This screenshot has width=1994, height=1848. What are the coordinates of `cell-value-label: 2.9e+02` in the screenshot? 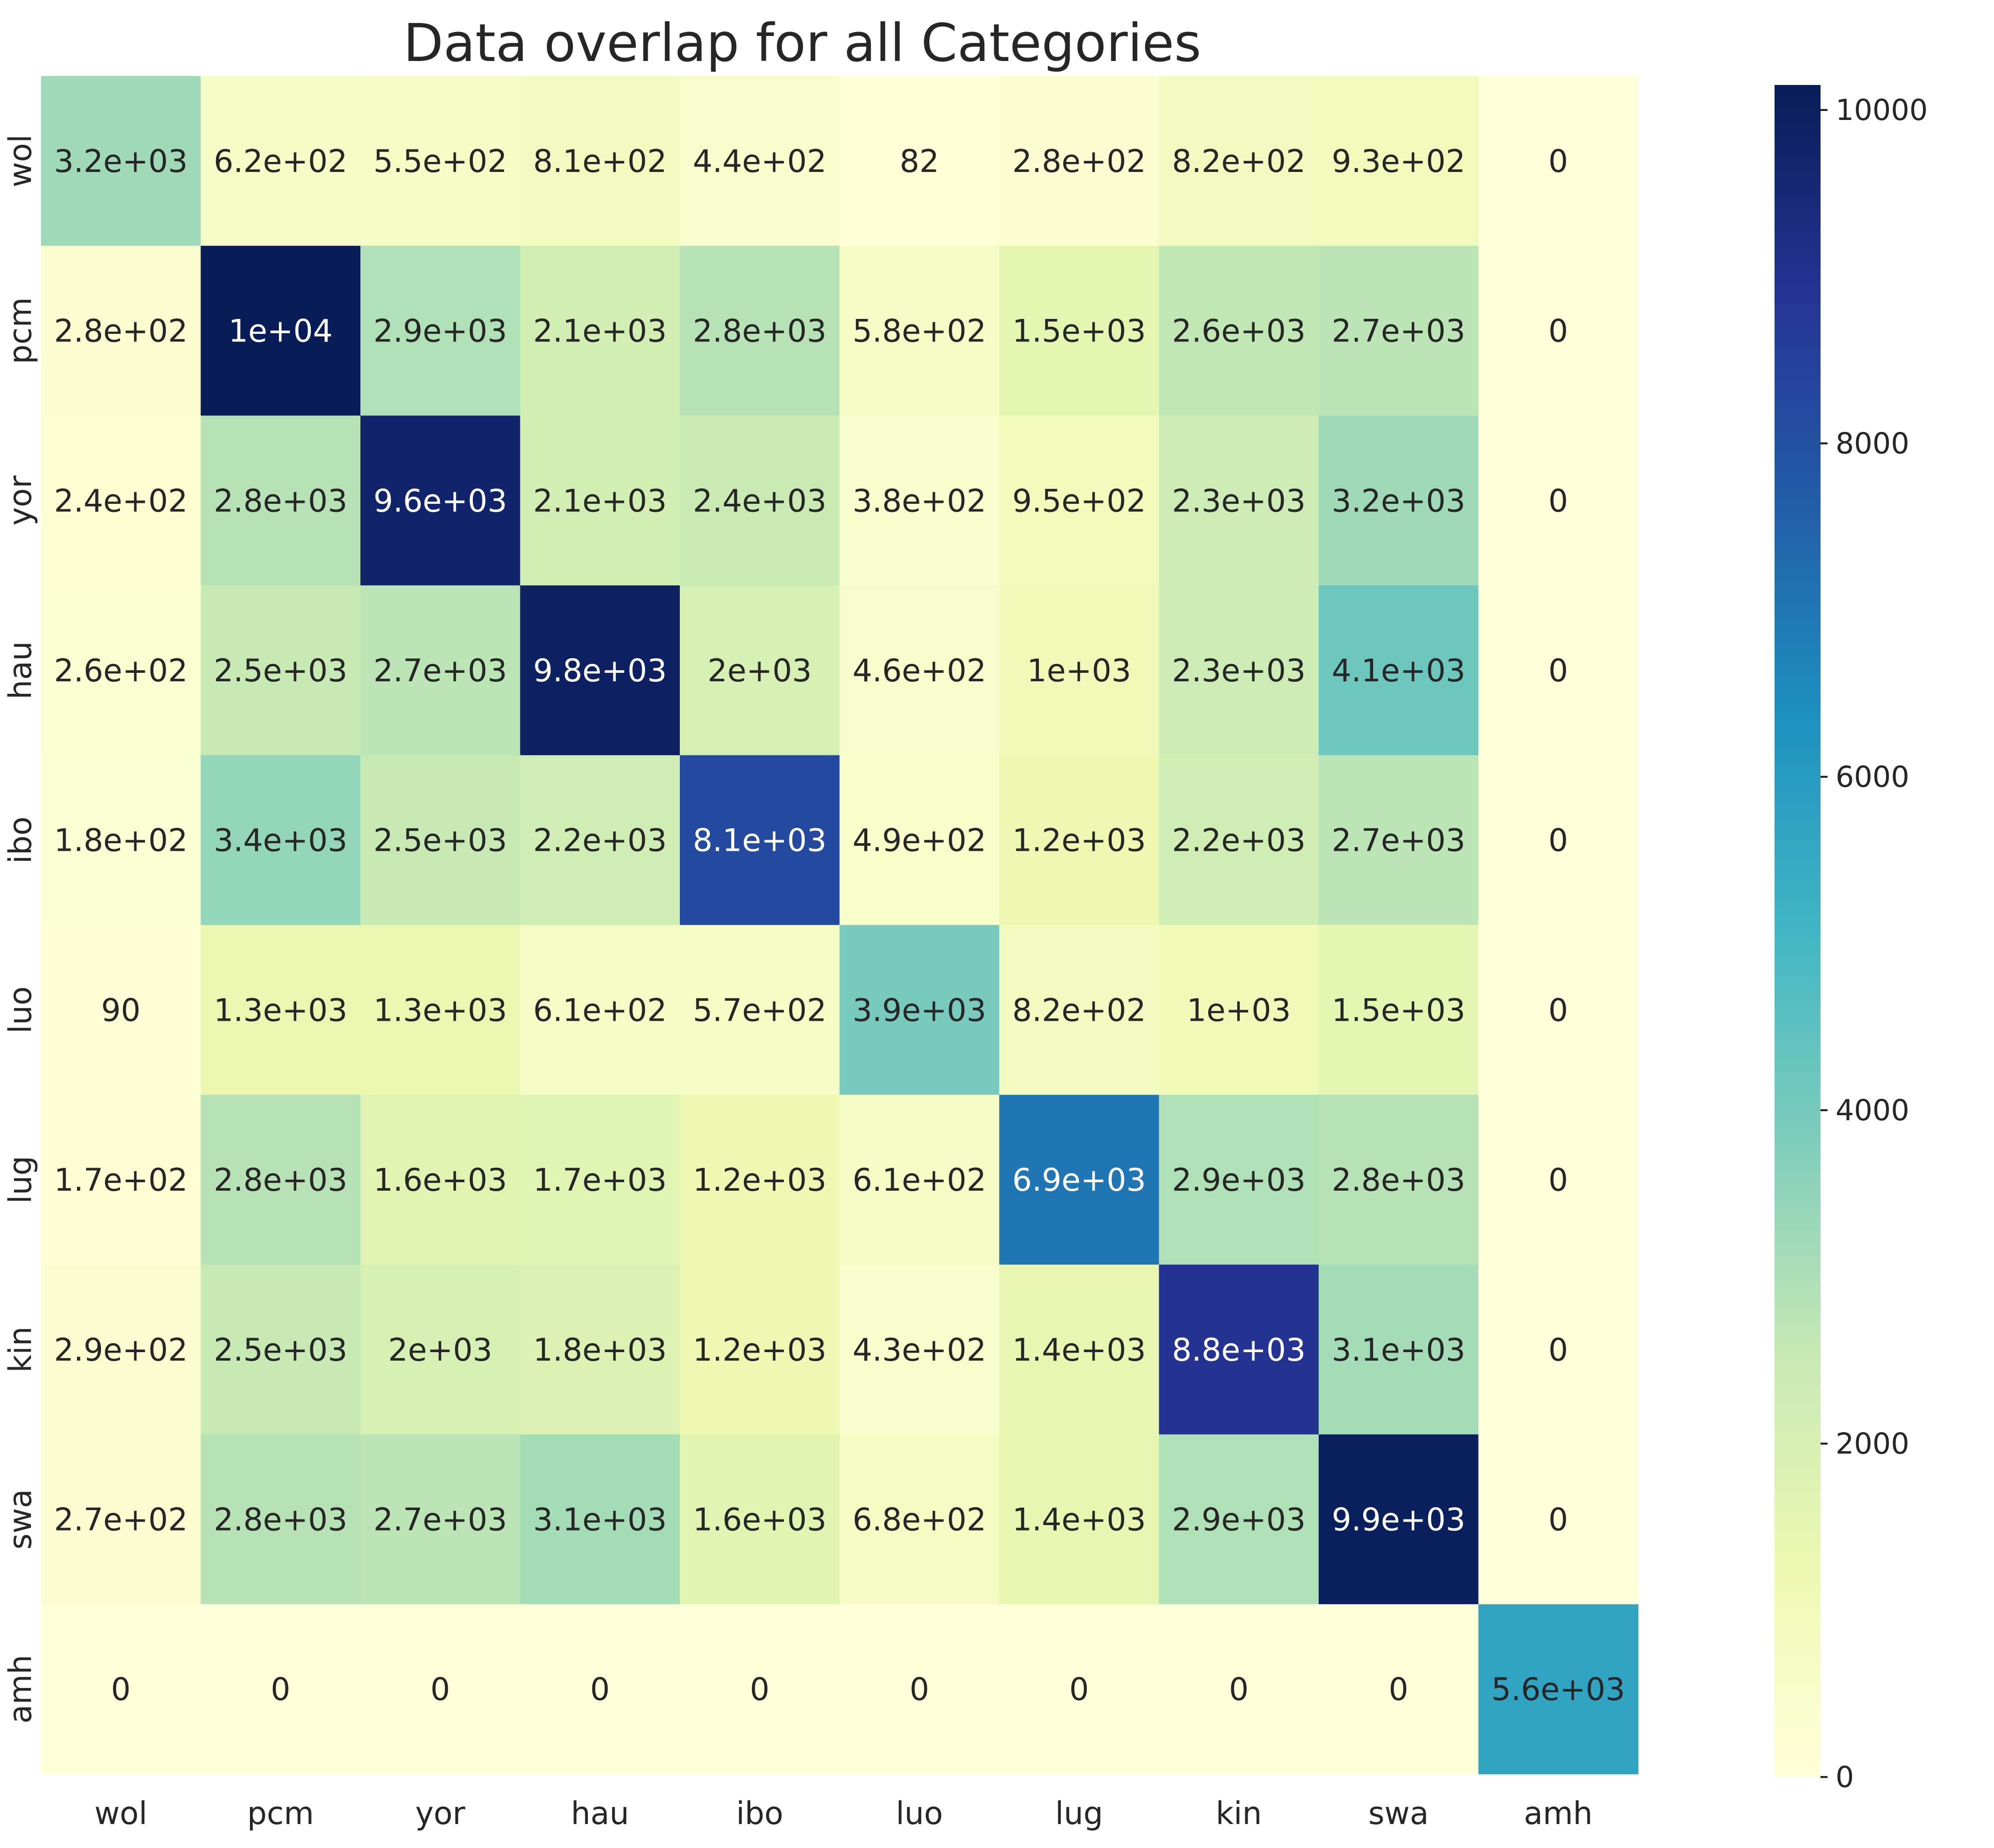 It's located at (121, 1350).